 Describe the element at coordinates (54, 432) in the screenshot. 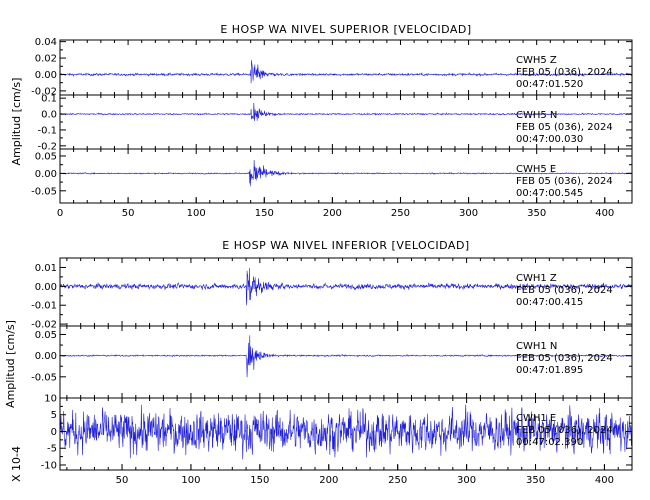

I see `y-tick-label: 0` at that location.